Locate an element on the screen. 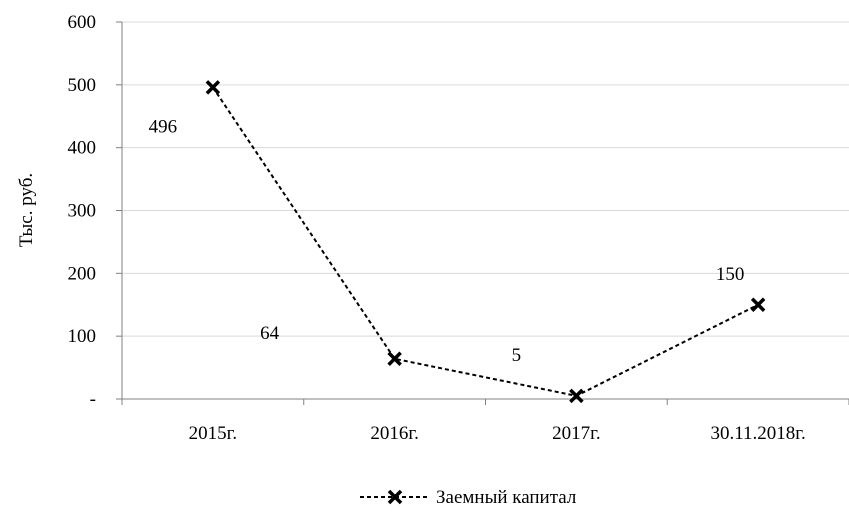  x-tick-label: 2017г. is located at coordinates (576, 433).